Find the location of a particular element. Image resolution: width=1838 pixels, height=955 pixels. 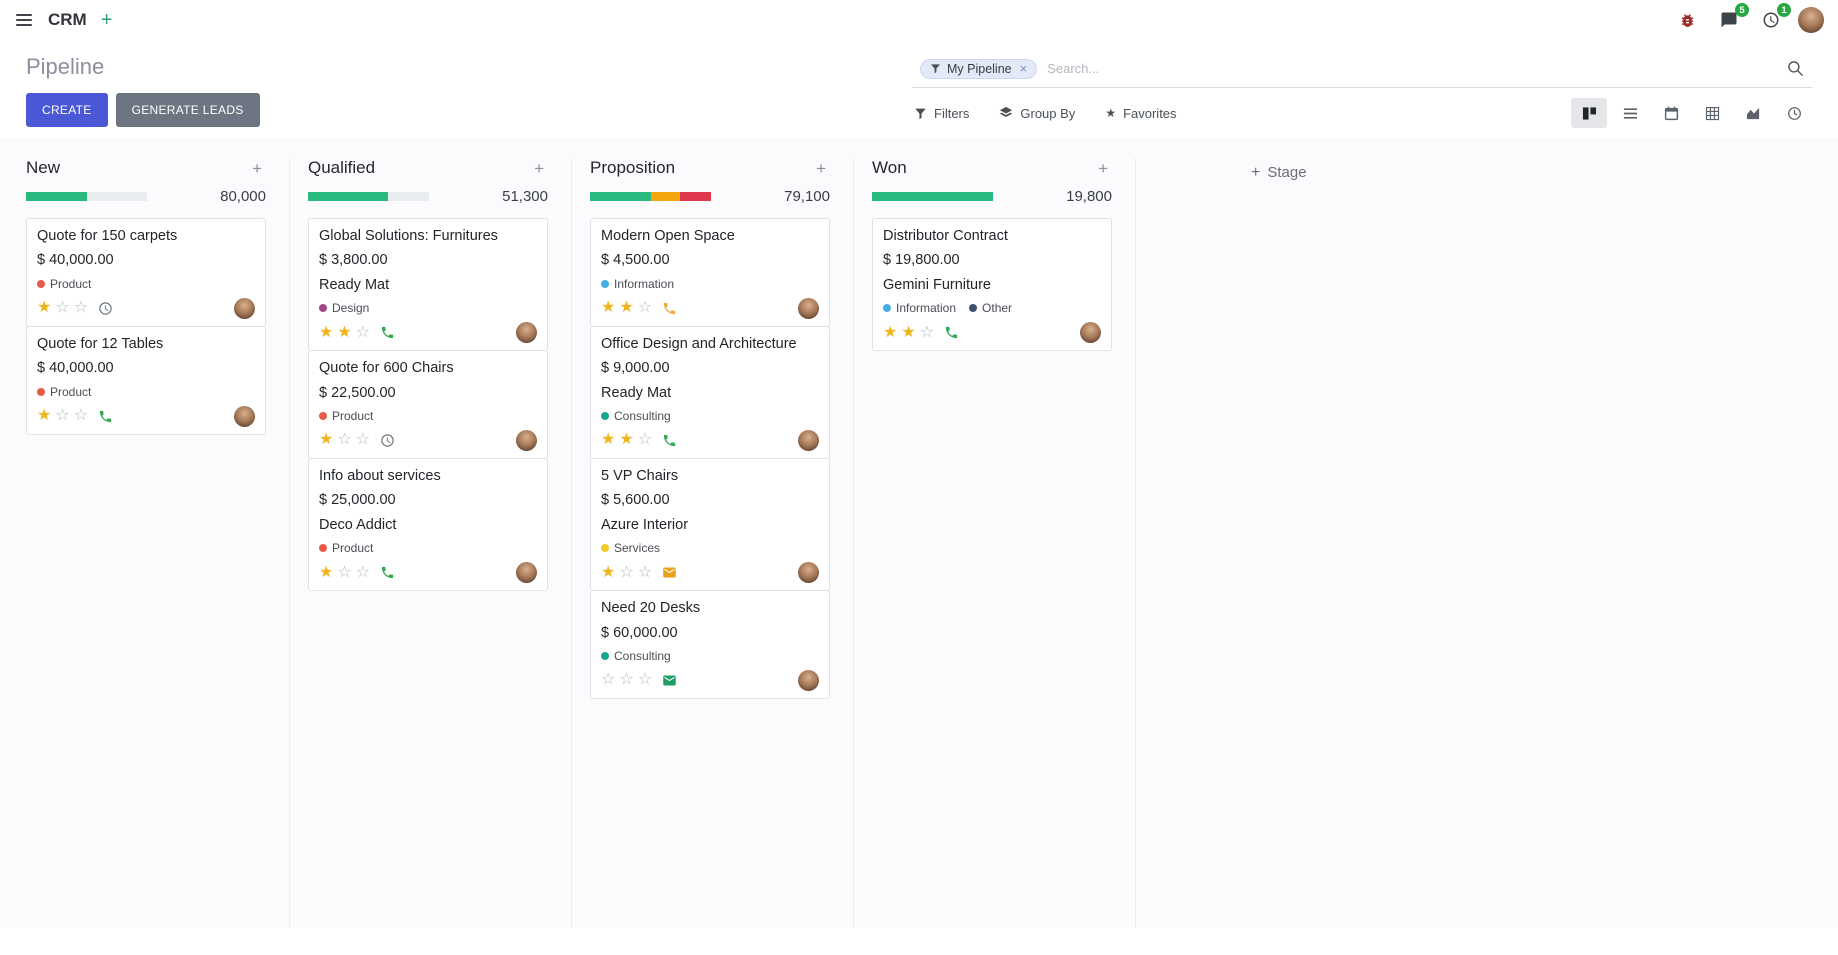

tag-label: Information is located at coordinates (926, 308).